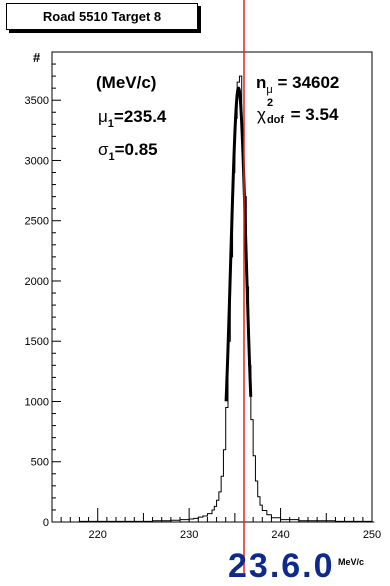  What do you see at coordinates (110, 124) in the screenshot?
I see `mu-subscript: 1` at bounding box center [110, 124].